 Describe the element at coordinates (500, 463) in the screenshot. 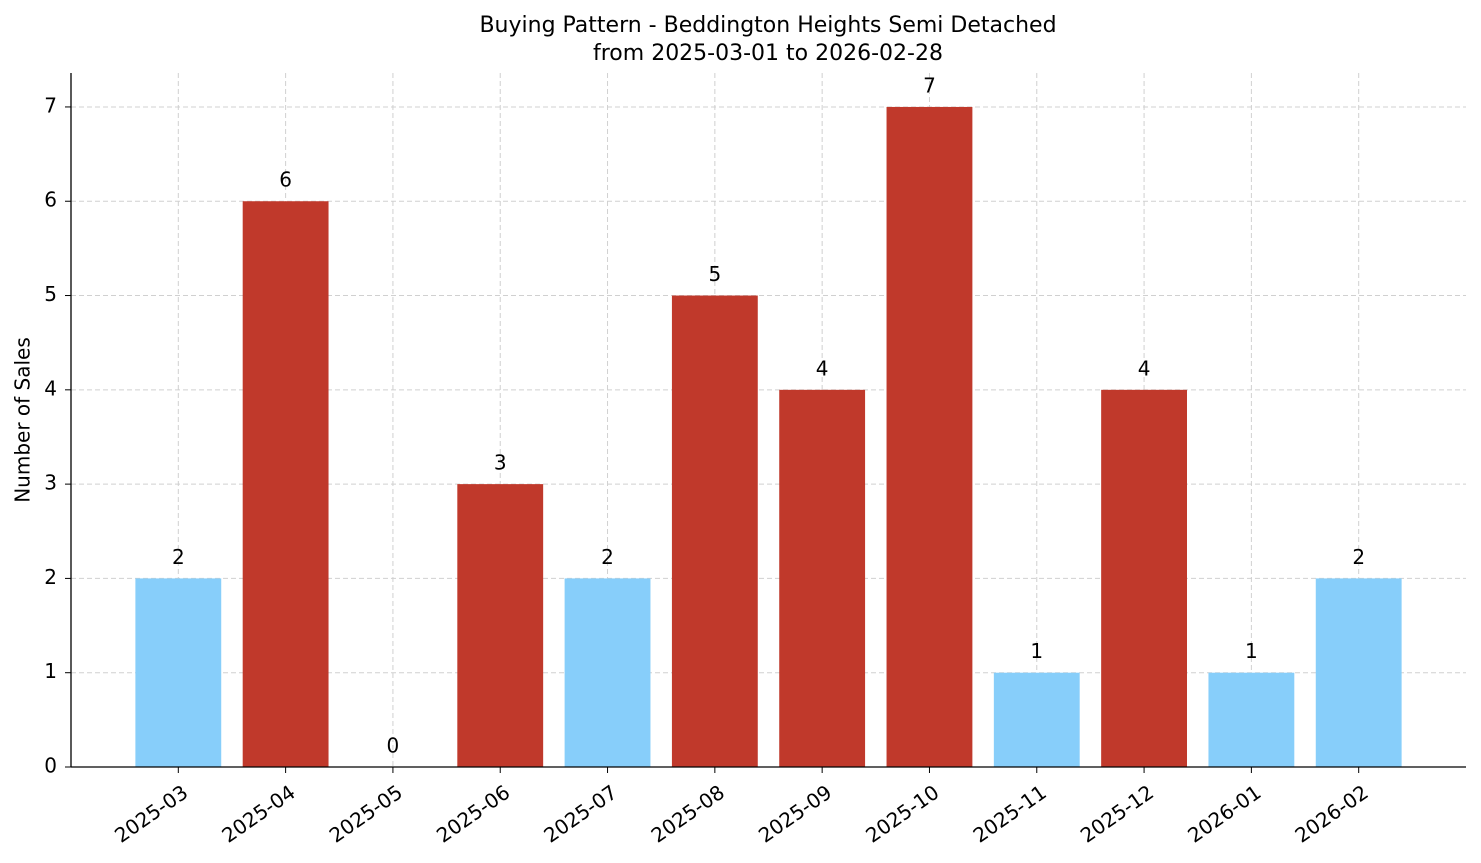

I see `data-label: 3` at that location.